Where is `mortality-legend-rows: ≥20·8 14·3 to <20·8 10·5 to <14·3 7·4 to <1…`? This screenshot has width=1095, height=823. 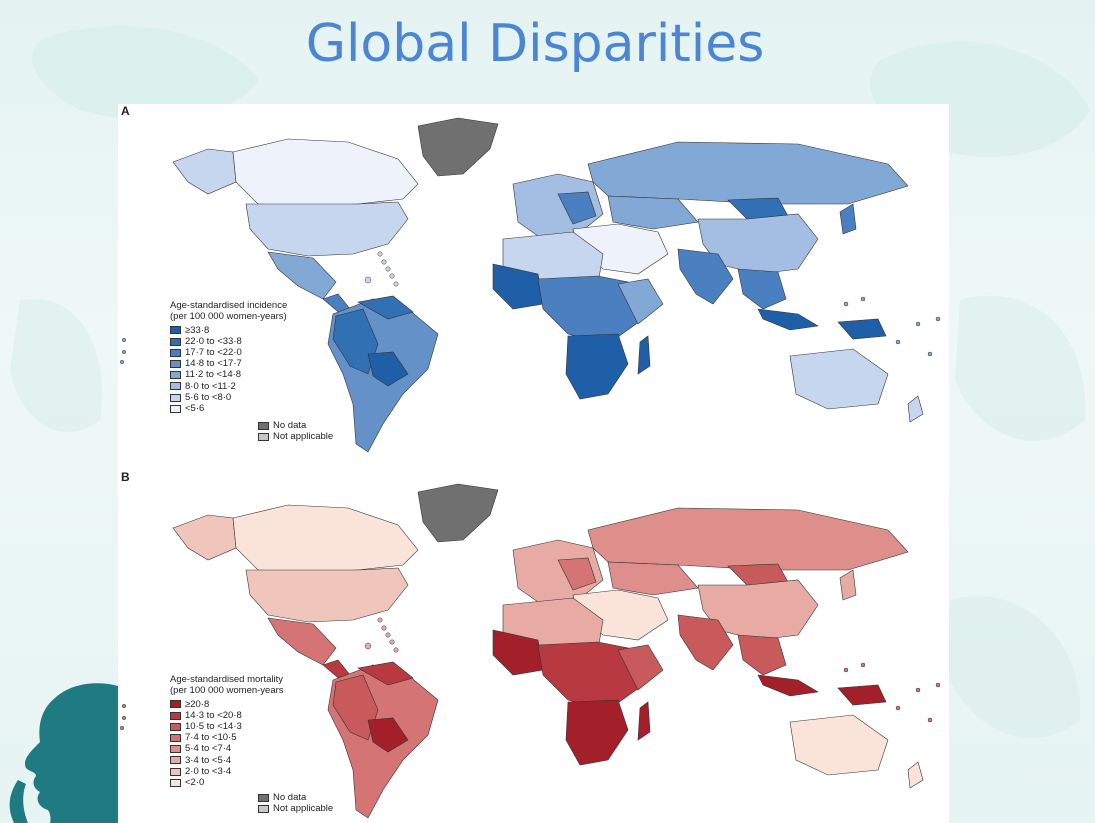
mortality-legend-rows: ≥20·8 14·3 to <20·8 10·5 to <14·3 7·4 to <1… is located at coordinates (227, 744).